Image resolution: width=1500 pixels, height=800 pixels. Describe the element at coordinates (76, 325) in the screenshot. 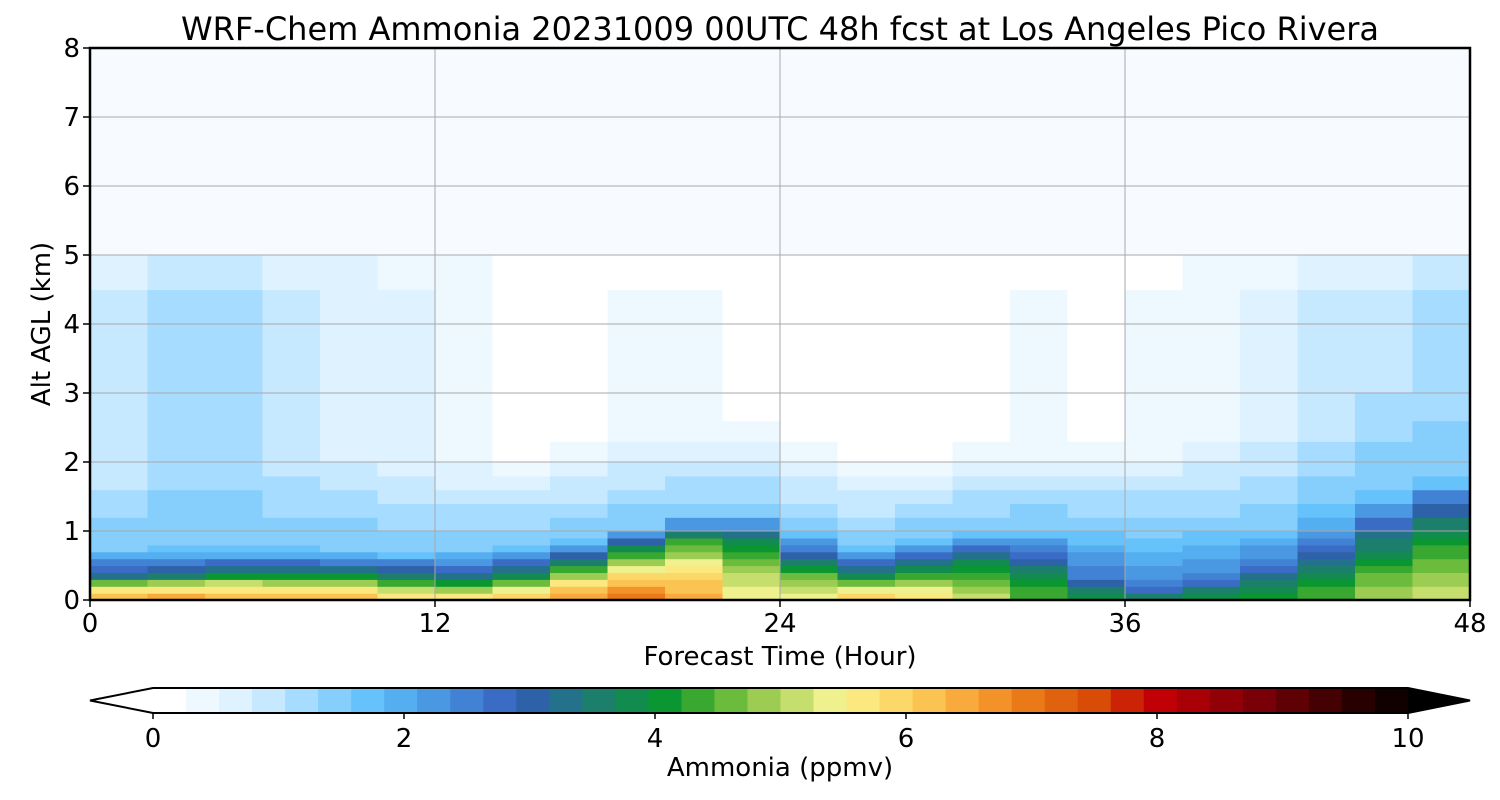

I see `y-axis-ticks: 0 1 2 3 4 5 6 7 8` at that location.